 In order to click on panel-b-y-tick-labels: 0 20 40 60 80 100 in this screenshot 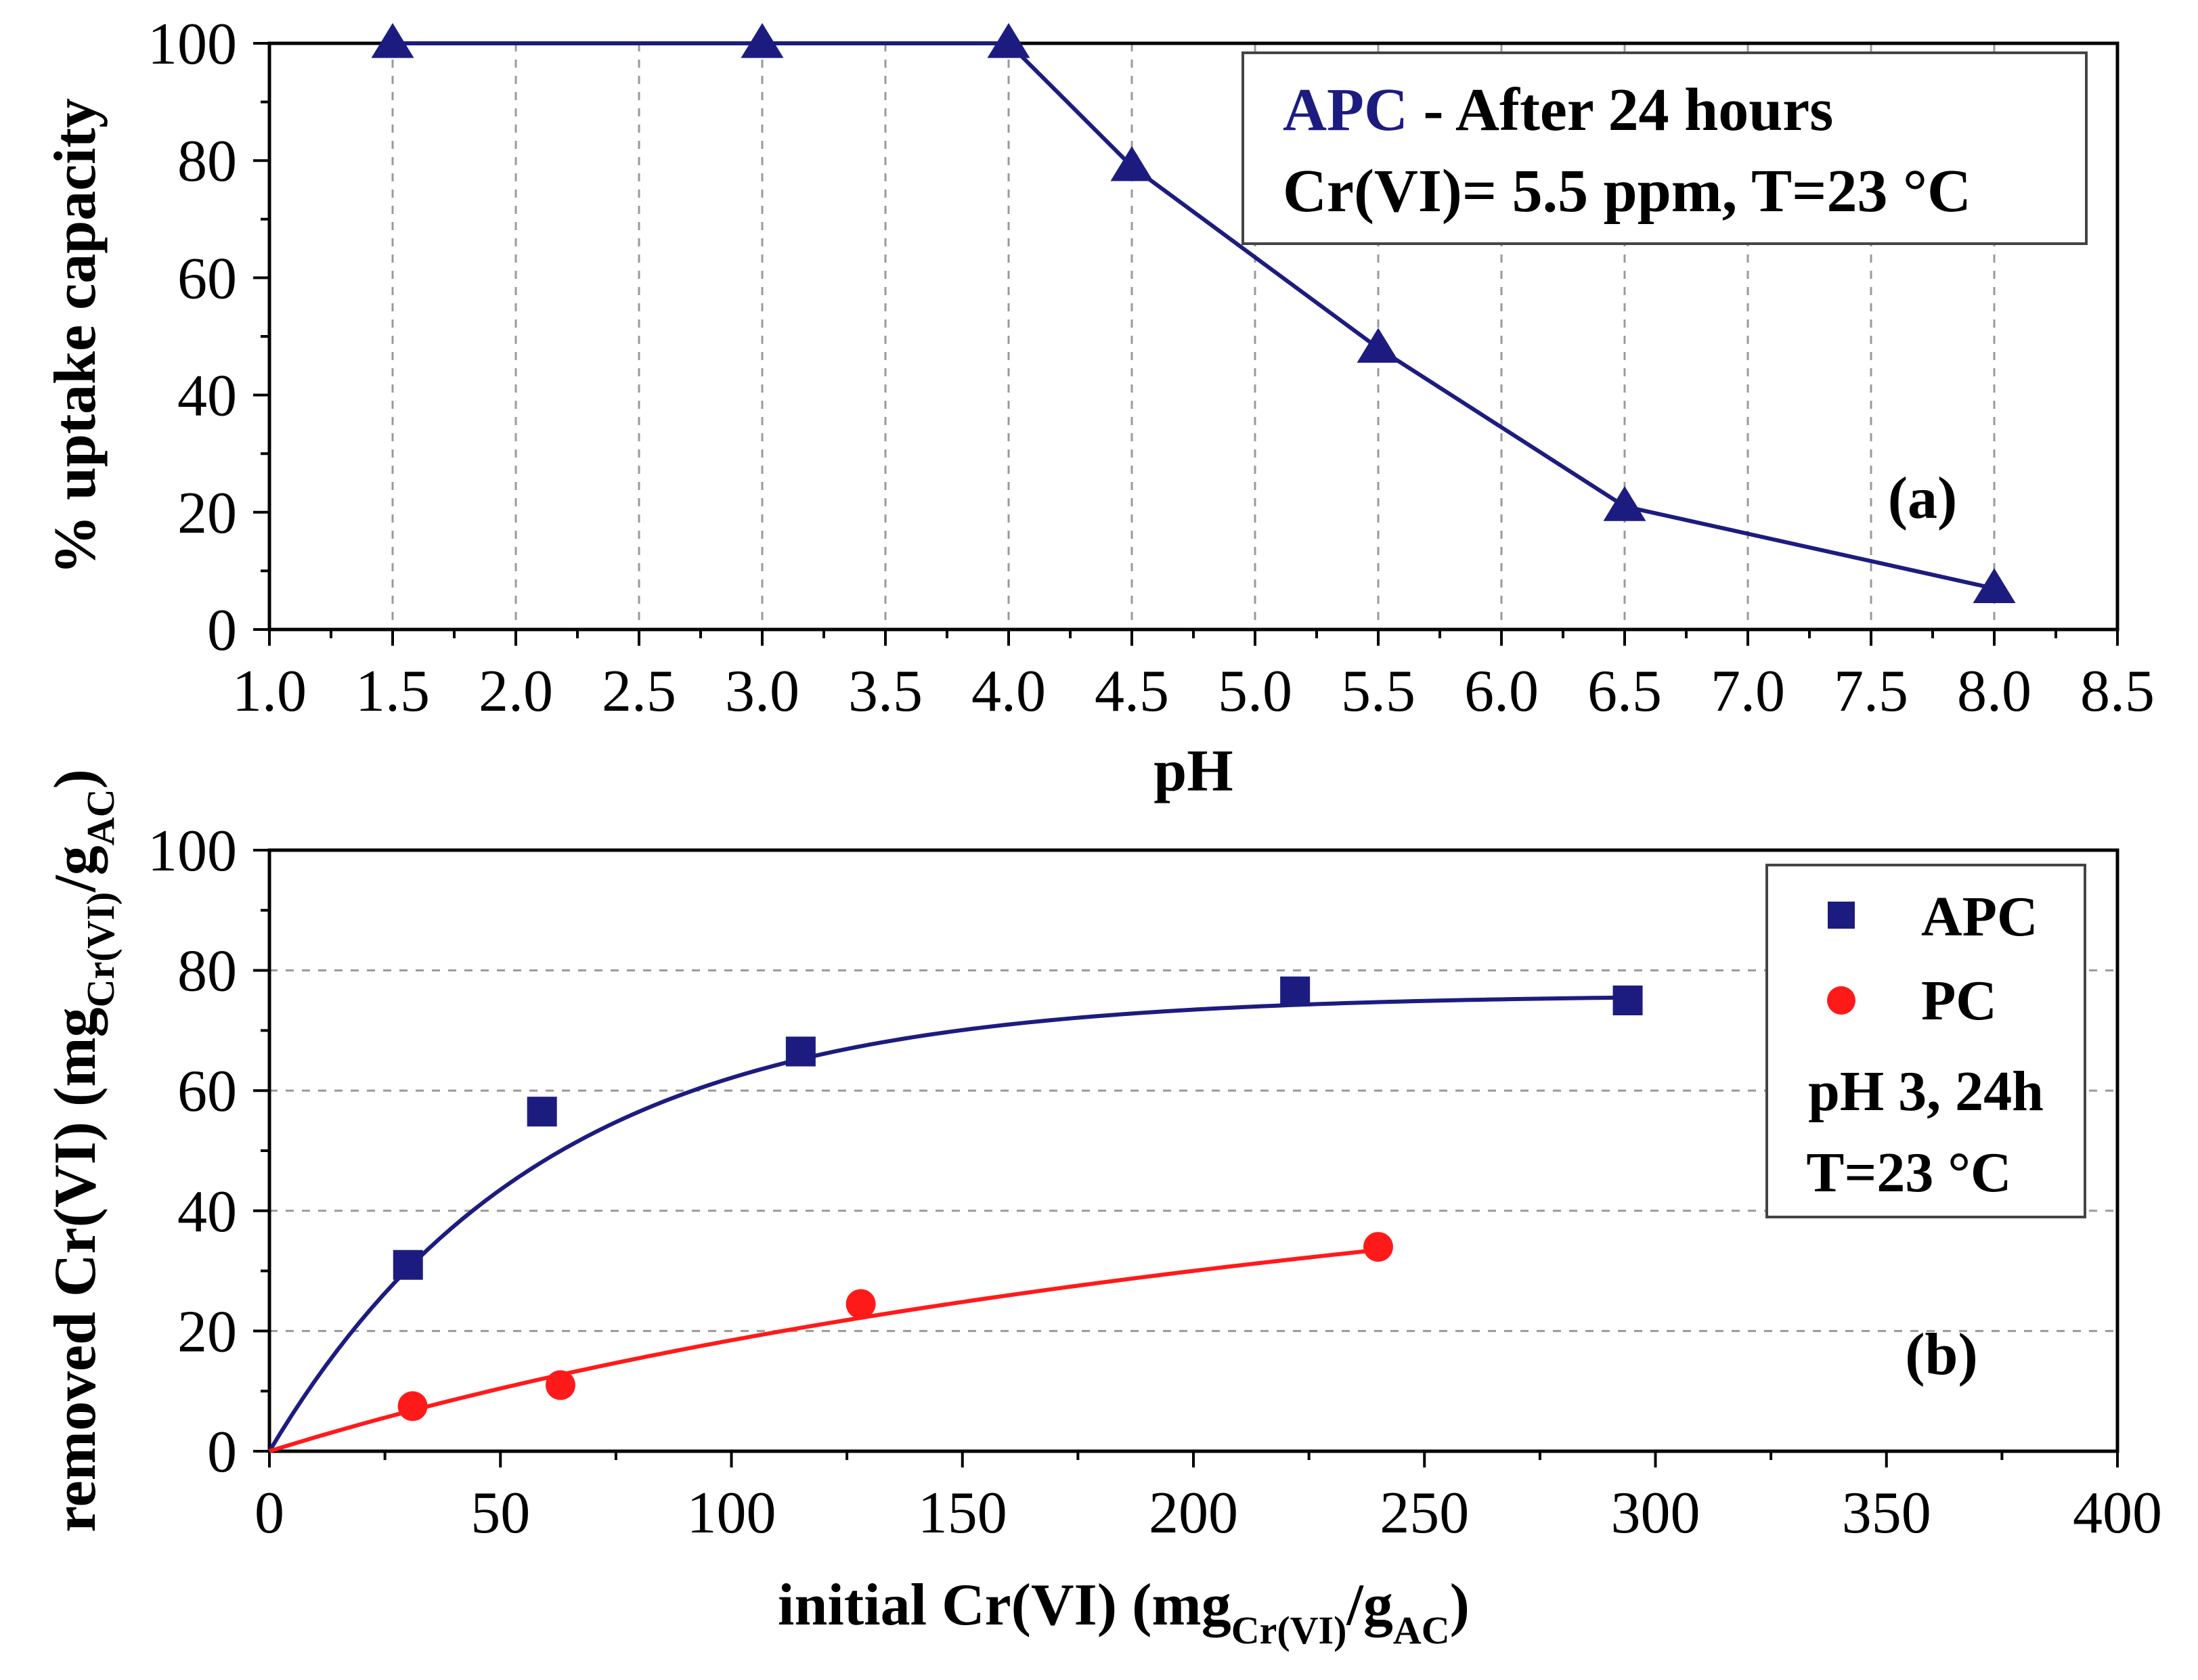, I will do `click(192, 1151)`.